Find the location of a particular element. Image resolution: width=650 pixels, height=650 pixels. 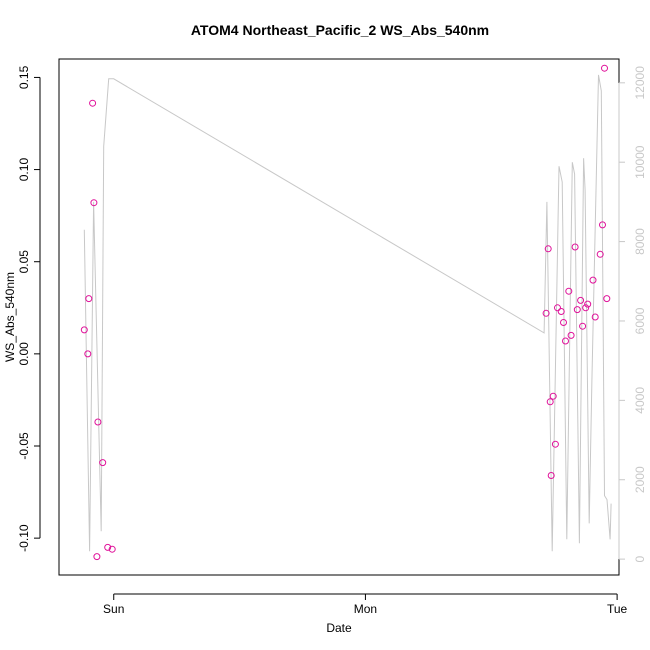

y-tick-label-left: 0.00 is located at coordinates (24, 354).